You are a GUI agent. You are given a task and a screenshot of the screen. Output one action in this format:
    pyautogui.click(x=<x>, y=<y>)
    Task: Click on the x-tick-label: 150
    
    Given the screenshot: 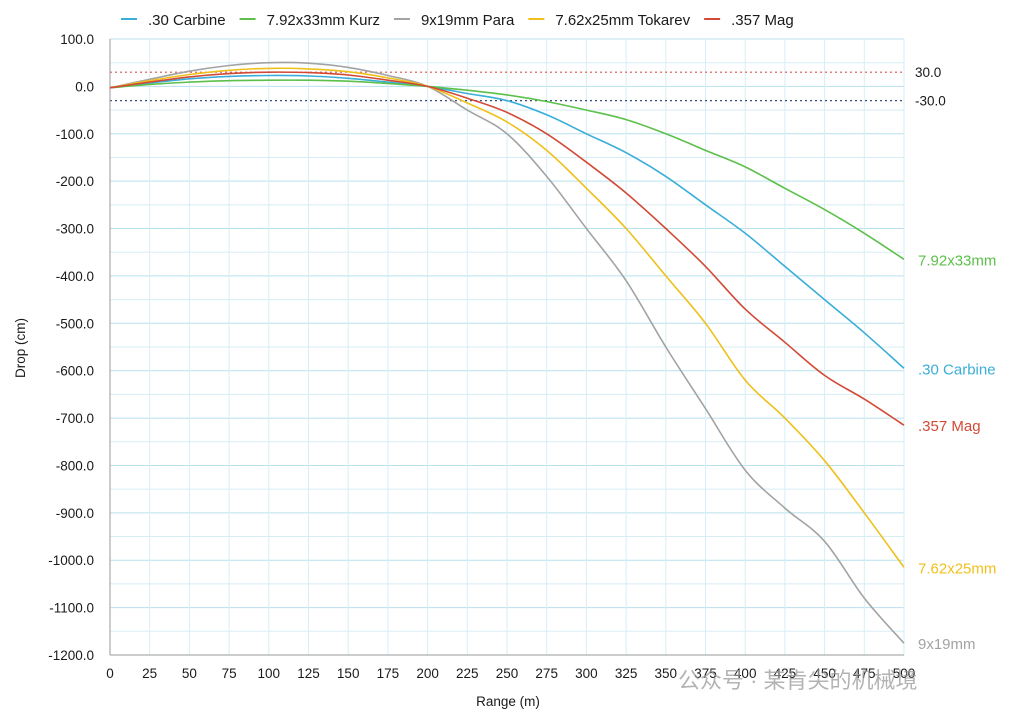 What is the action you would take?
    pyautogui.click(x=348, y=673)
    